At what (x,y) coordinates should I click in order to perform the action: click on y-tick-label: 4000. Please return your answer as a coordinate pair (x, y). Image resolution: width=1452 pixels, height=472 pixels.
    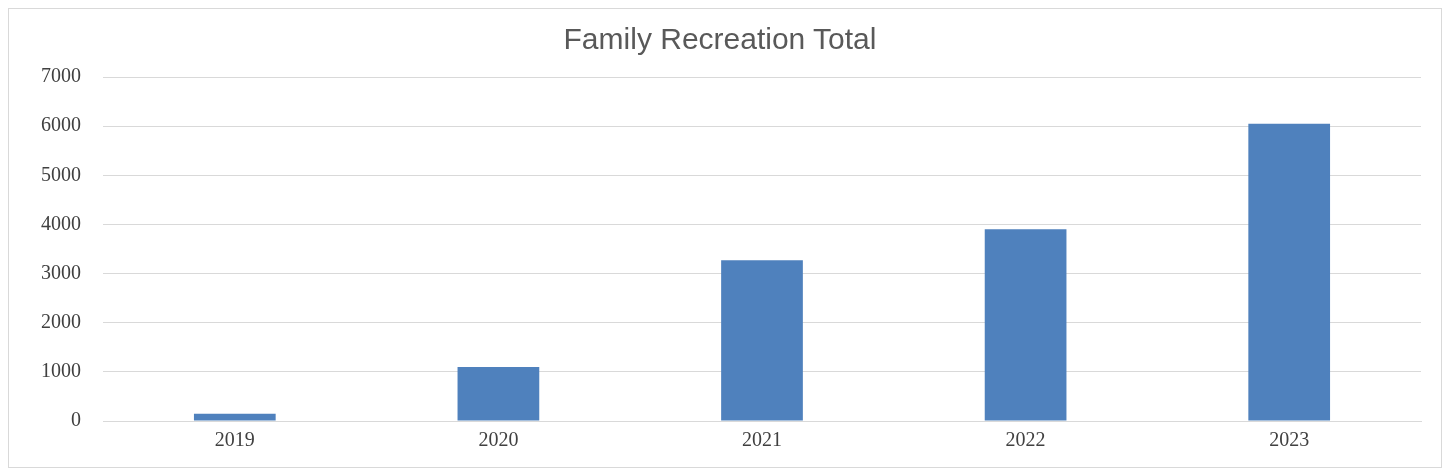
    Looking at the image, I should click on (61, 222).